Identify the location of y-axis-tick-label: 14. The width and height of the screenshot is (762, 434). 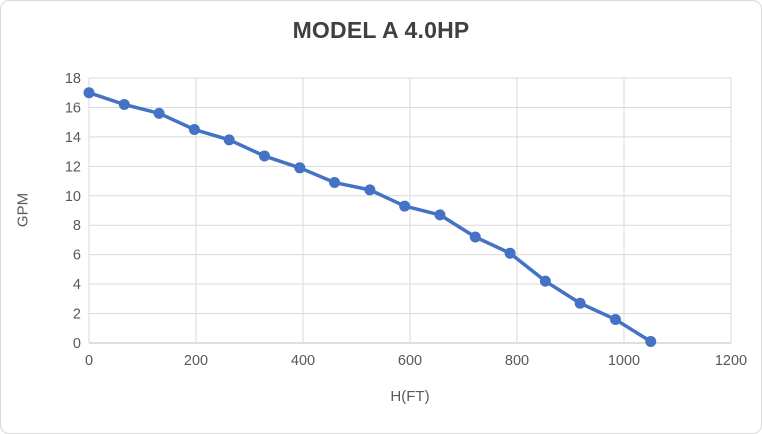
(73, 138).